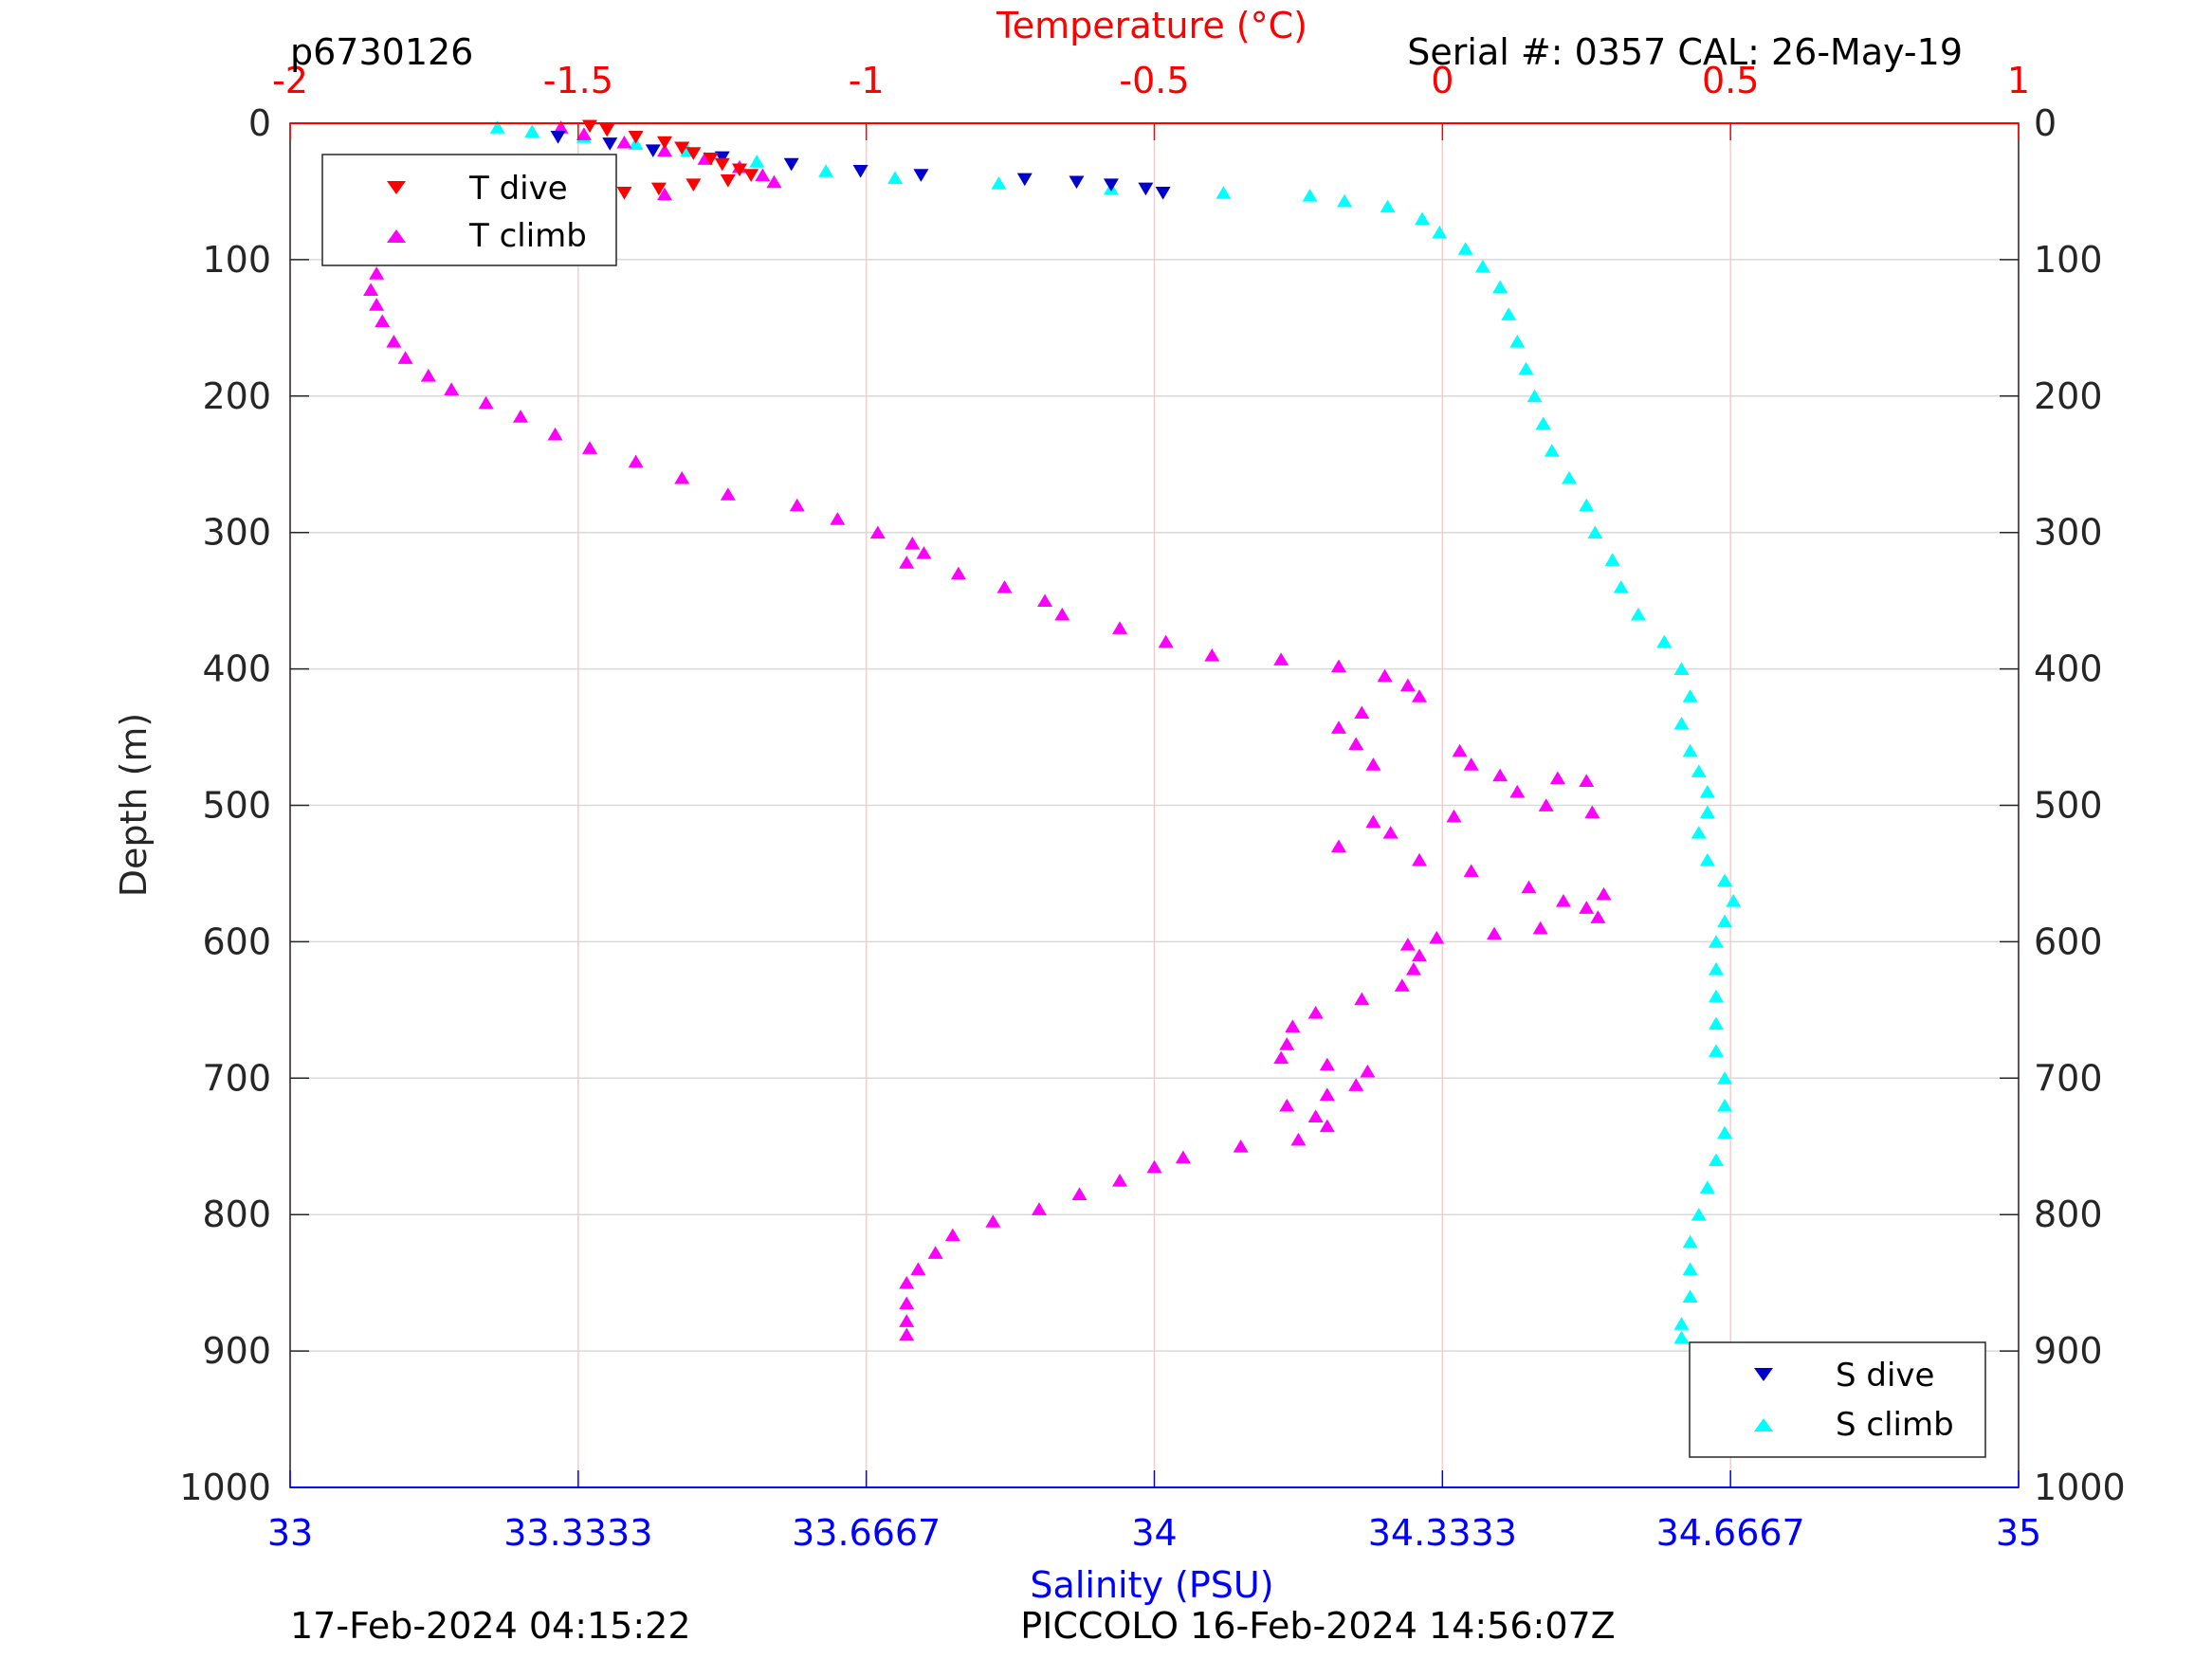 The width and height of the screenshot is (2212, 1659). What do you see at coordinates (2018, 80) in the screenshot?
I see `temperature-tick-label: 1` at bounding box center [2018, 80].